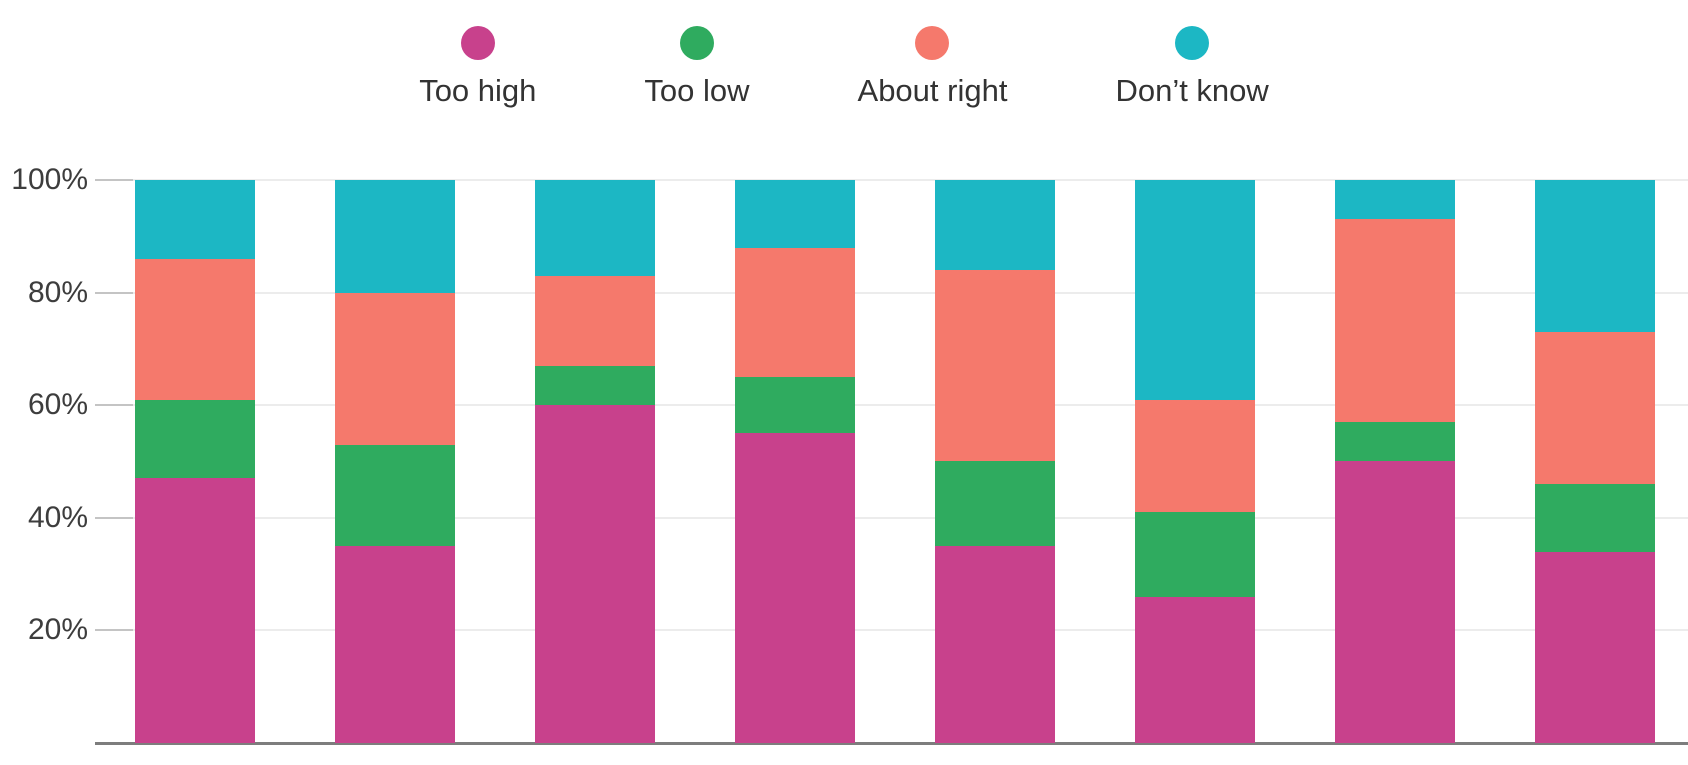 Image resolution: width=1688 pixels, height=765 pixels. I want to click on legend: Too high Too low About right Don’t know, so click(844, 67).